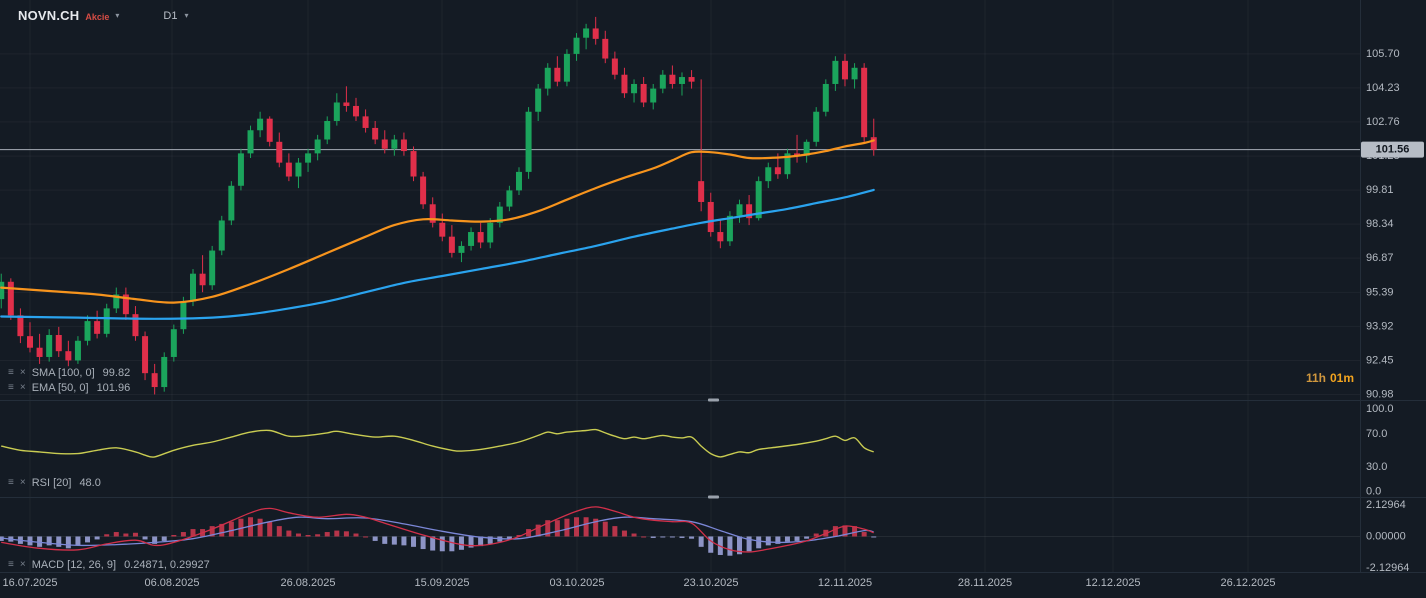 This screenshot has height=598, width=1426. I want to click on macd-line, so click(437, 529).